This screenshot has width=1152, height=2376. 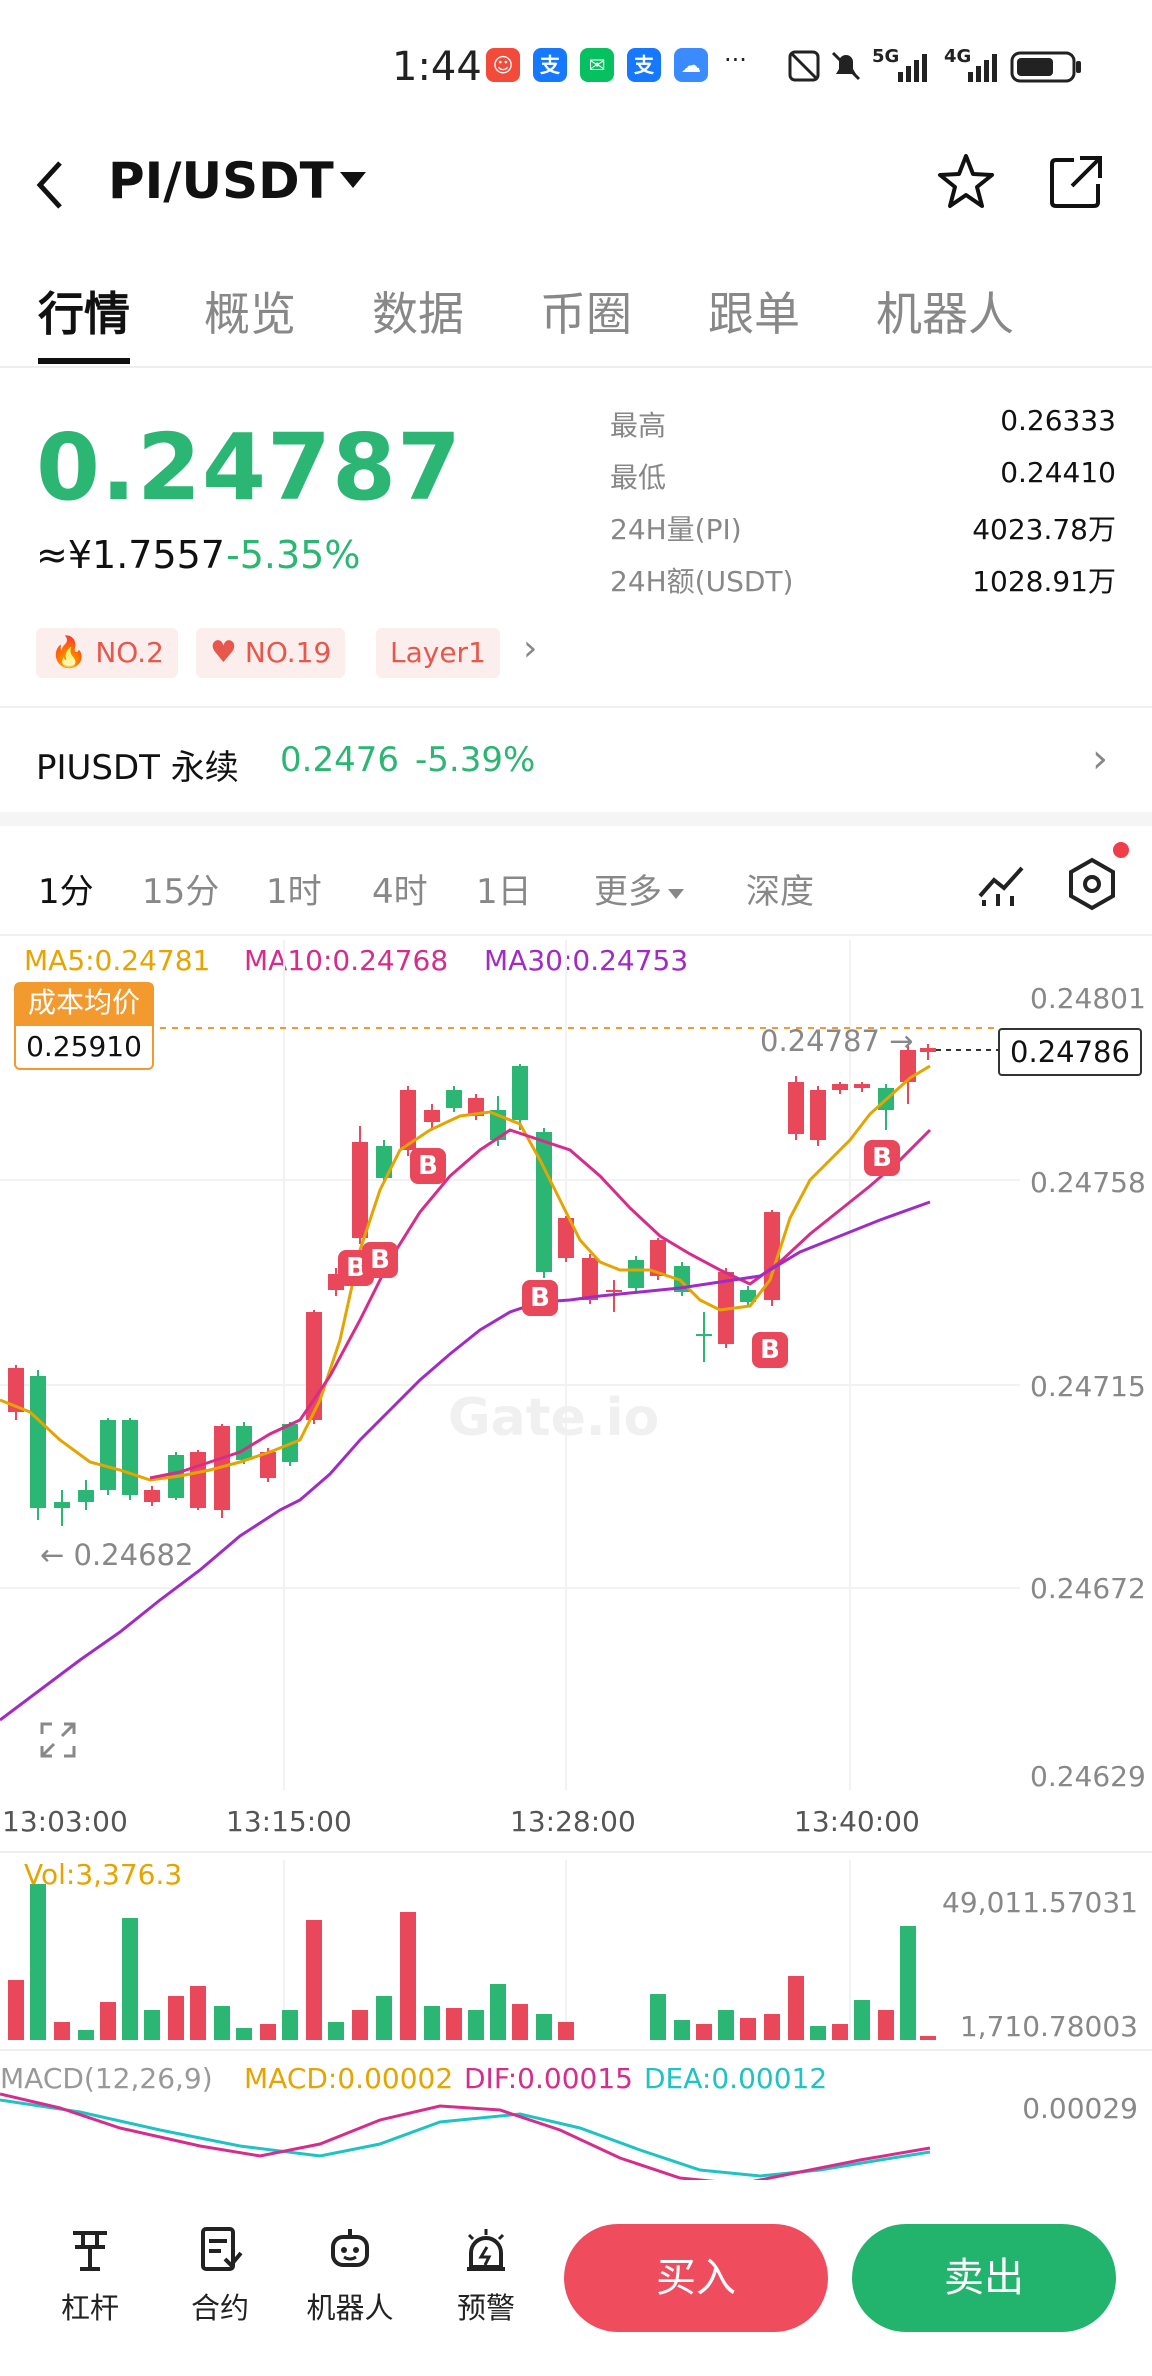 I want to click on chevron-down-icon, so click(x=676, y=893).